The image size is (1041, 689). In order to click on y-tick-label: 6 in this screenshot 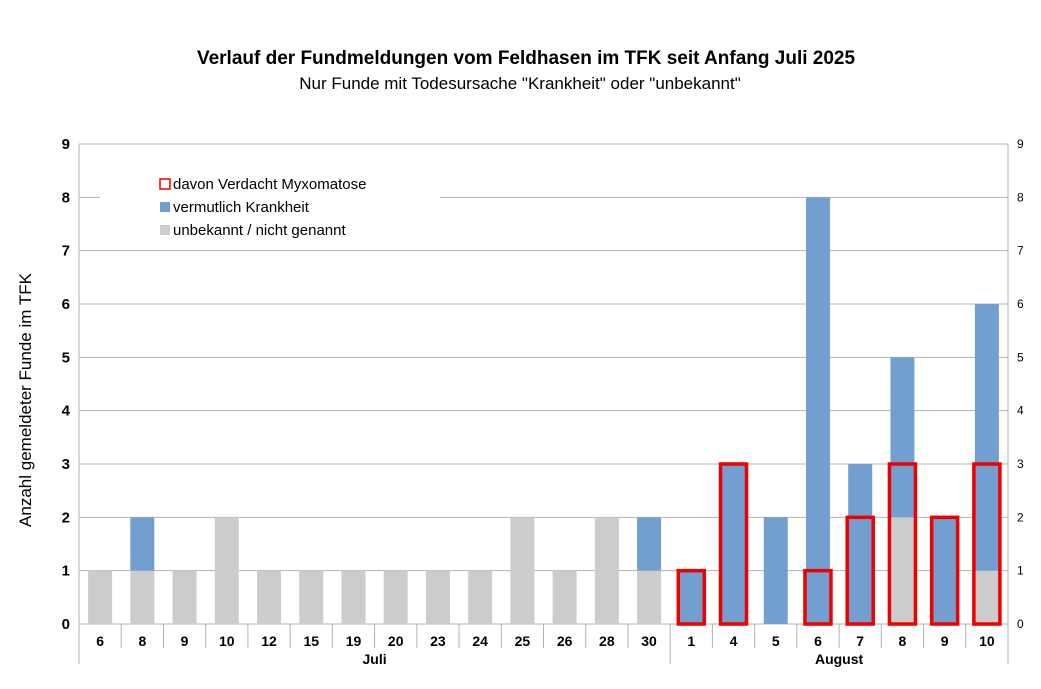, I will do `click(66, 304)`.